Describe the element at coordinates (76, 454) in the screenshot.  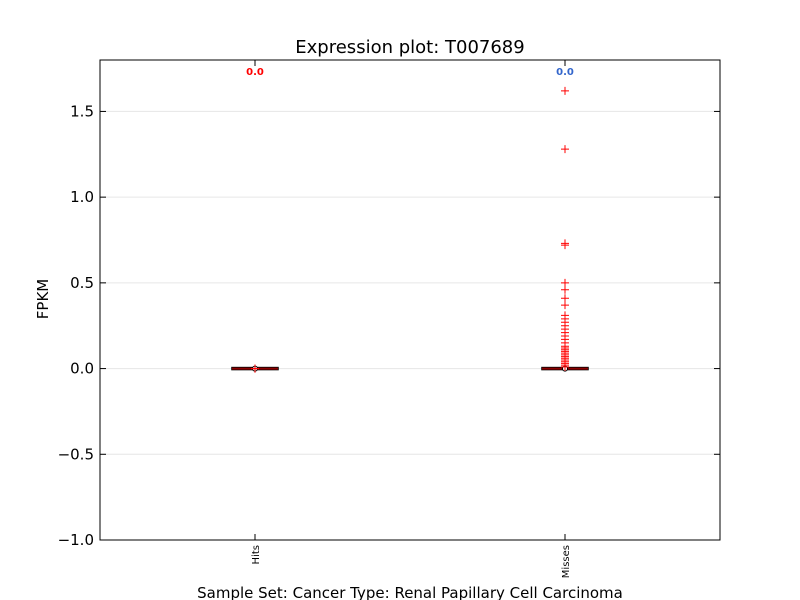
I see `y-tick-label: −0.5` at that location.